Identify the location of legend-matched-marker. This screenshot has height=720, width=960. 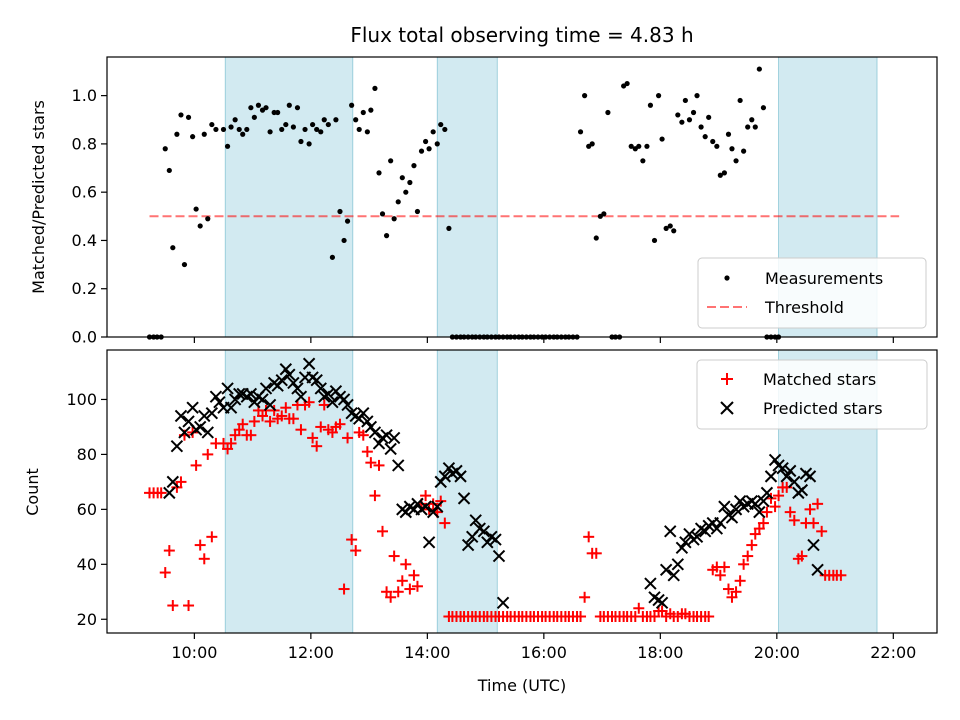
(727, 379).